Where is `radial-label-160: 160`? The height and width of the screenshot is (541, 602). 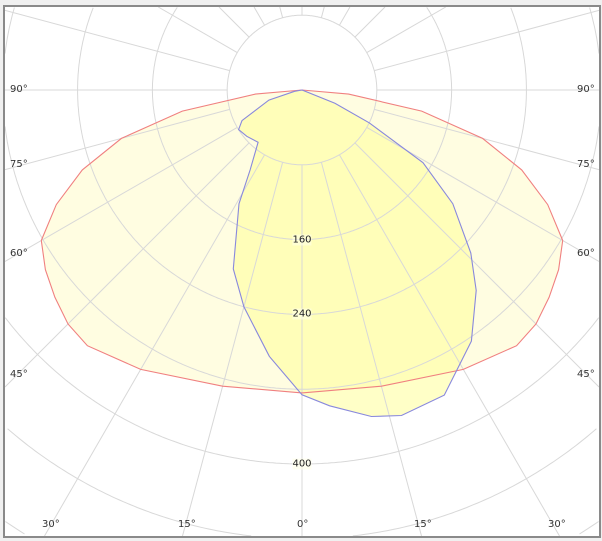 radial-label-160: 160 is located at coordinates (302, 240).